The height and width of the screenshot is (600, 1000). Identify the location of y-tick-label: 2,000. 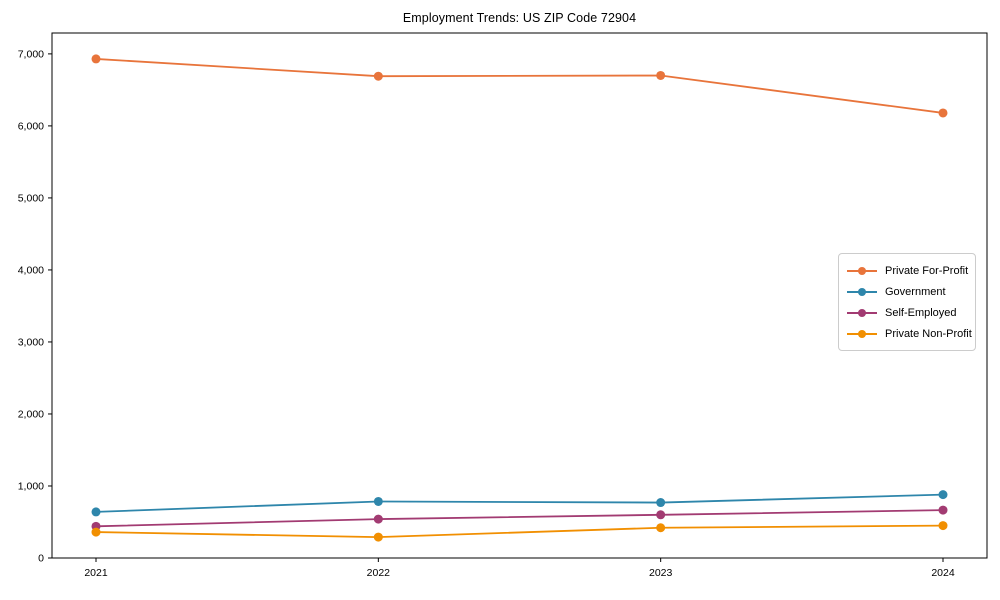
(31, 414).